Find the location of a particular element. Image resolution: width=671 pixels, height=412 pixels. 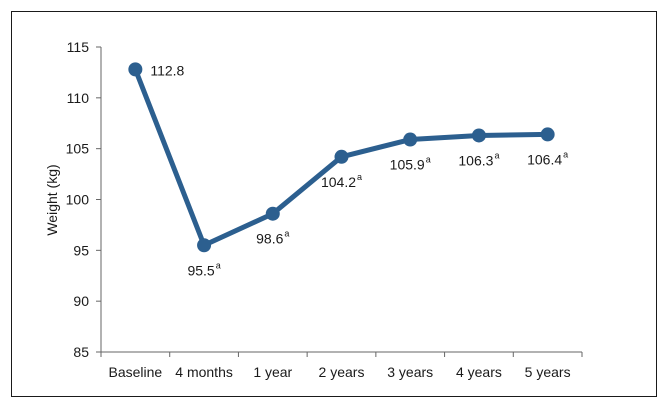

y-tick-label: 95 is located at coordinates (81, 250).